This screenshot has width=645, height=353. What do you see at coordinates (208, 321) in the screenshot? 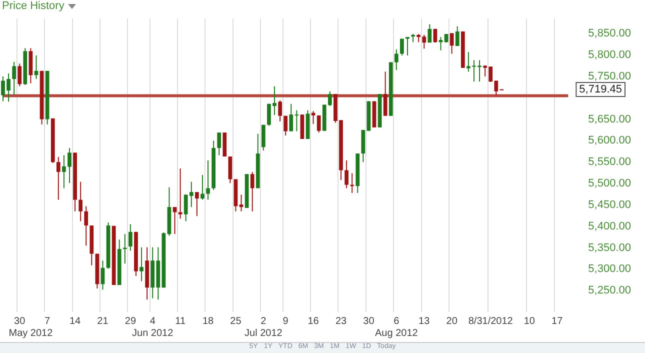
I see `x-tick-label: 18` at bounding box center [208, 321].